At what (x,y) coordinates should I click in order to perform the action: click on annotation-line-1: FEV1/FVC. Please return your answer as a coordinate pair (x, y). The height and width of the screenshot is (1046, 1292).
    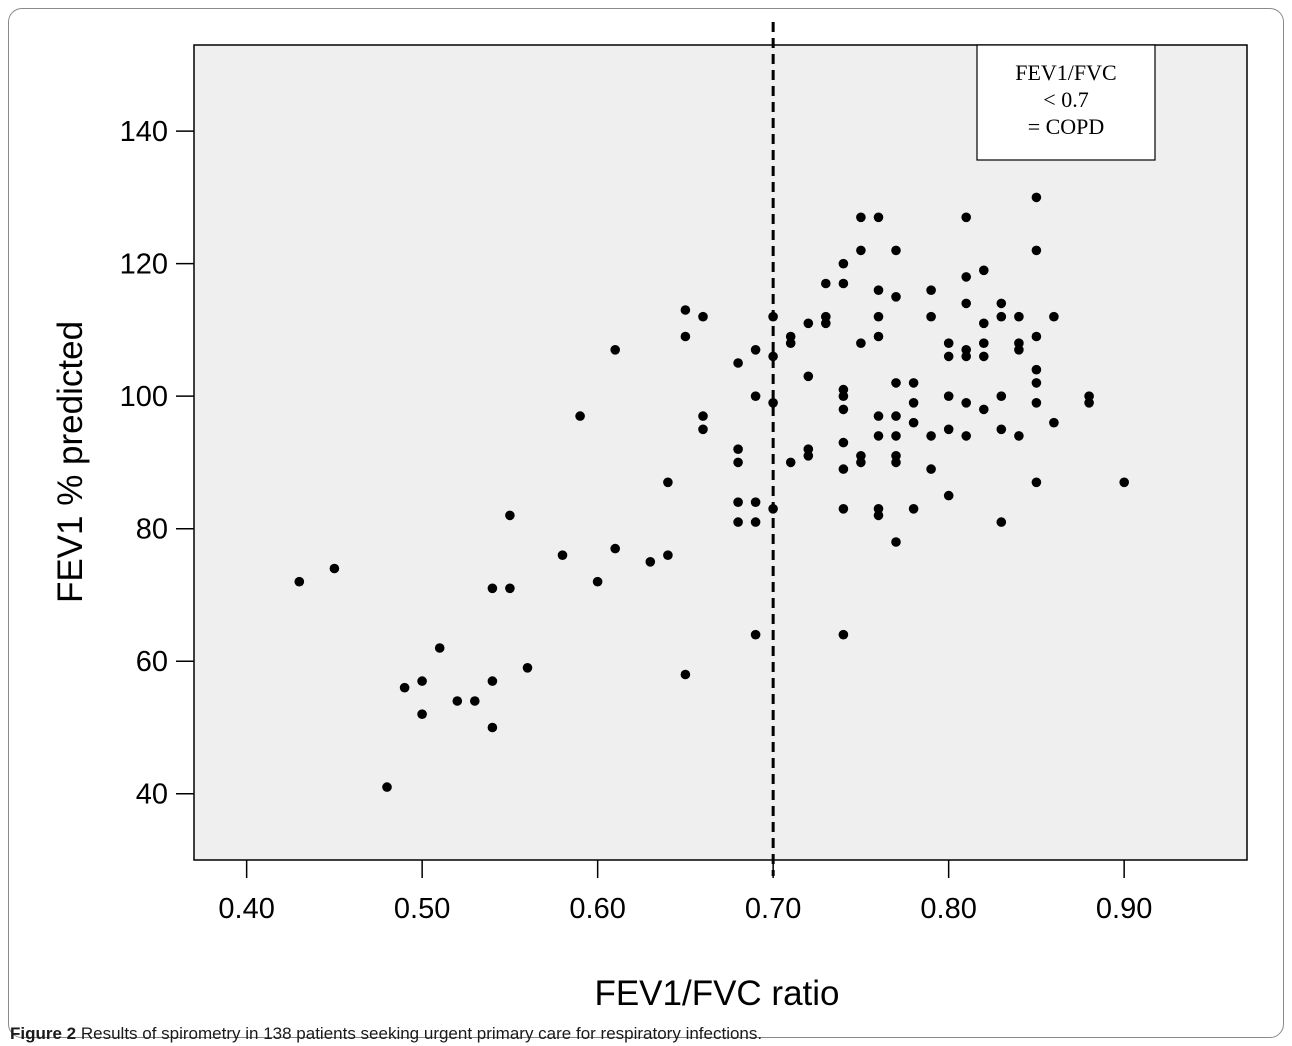
    Looking at the image, I should click on (1065, 72).